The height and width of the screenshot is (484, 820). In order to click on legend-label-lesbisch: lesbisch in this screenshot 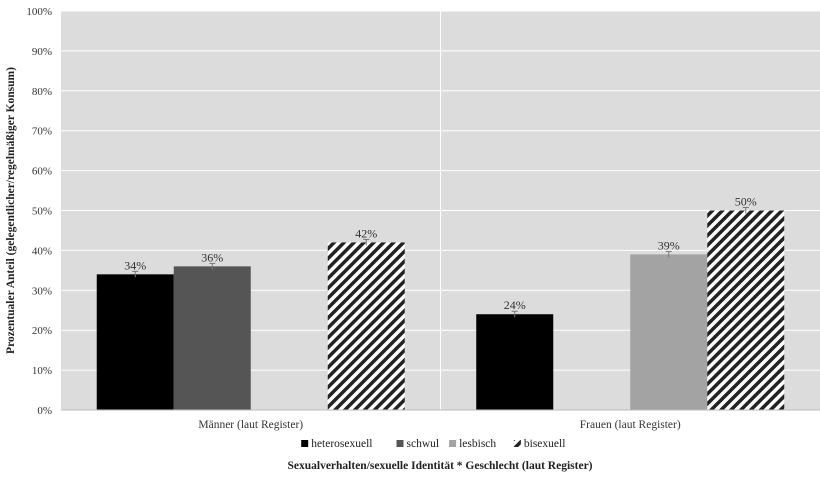, I will do `click(477, 444)`.